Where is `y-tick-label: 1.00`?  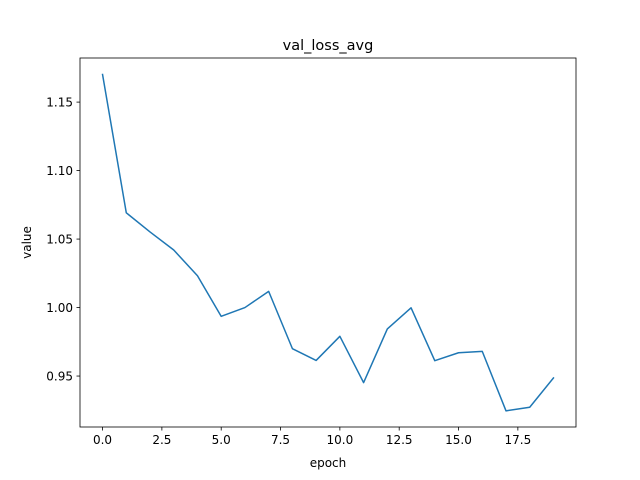
y-tick-label: 1.00 is located at coordinates (59, 308).